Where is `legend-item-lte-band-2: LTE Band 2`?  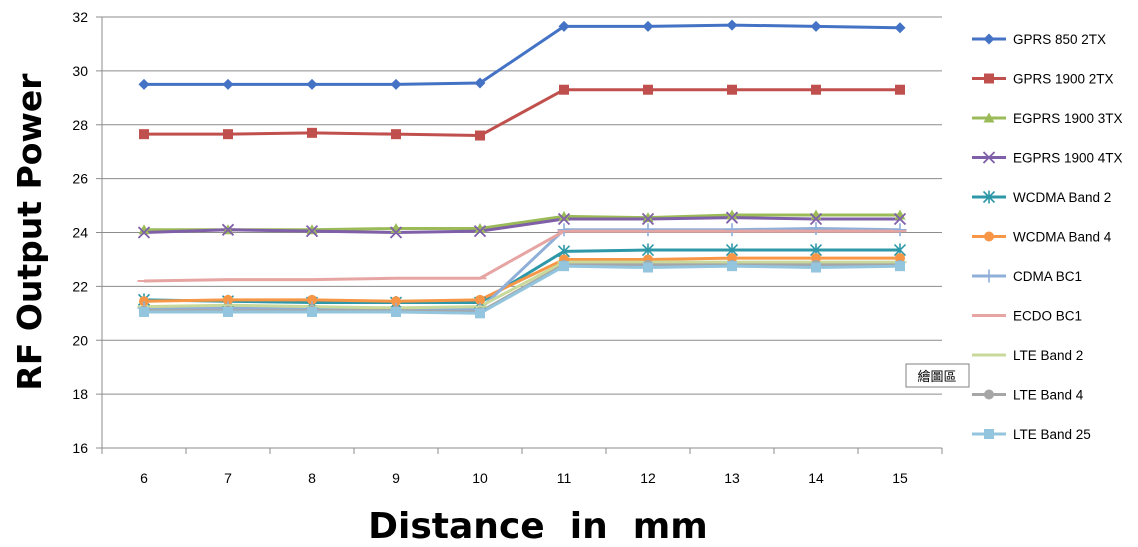
legend-item-lte-band-2: LTE Band 2 is located at coordinates (1027, 355).